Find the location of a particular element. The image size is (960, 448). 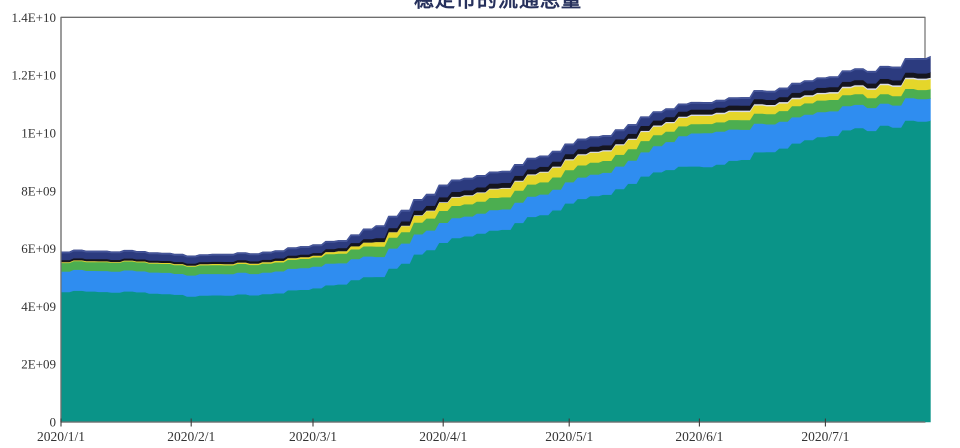

x-tick-label: 2020/3/1 is located at coordinates (313, 436).